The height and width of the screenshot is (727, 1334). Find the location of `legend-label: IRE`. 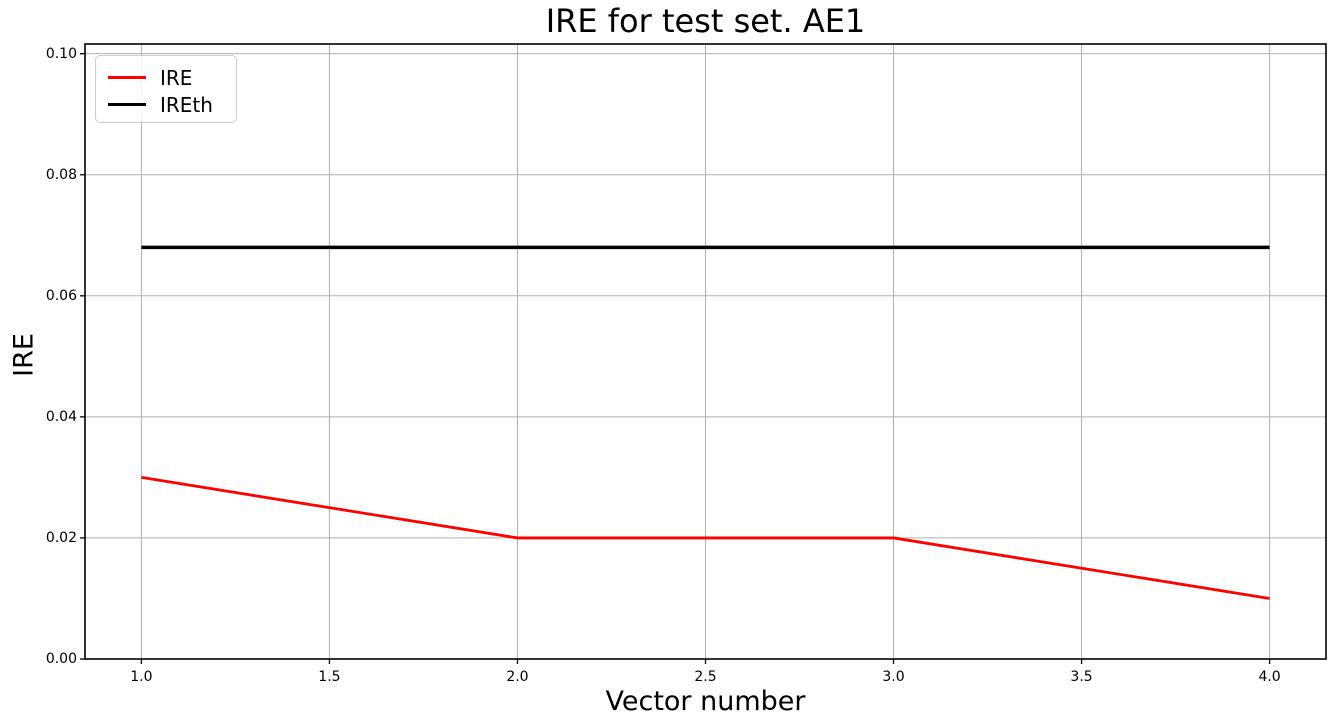

legend-label: IRE is located at coordinates (176, 77).